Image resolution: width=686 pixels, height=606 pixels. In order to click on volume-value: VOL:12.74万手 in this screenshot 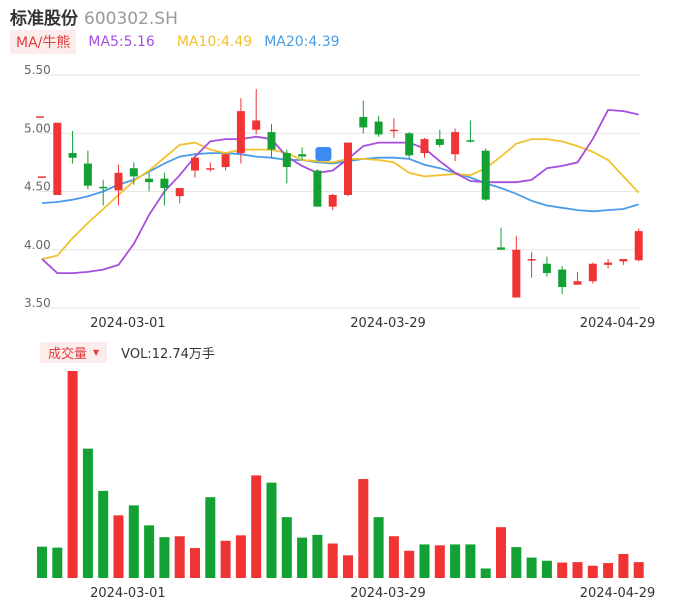, I will do `click(168, 354)`.